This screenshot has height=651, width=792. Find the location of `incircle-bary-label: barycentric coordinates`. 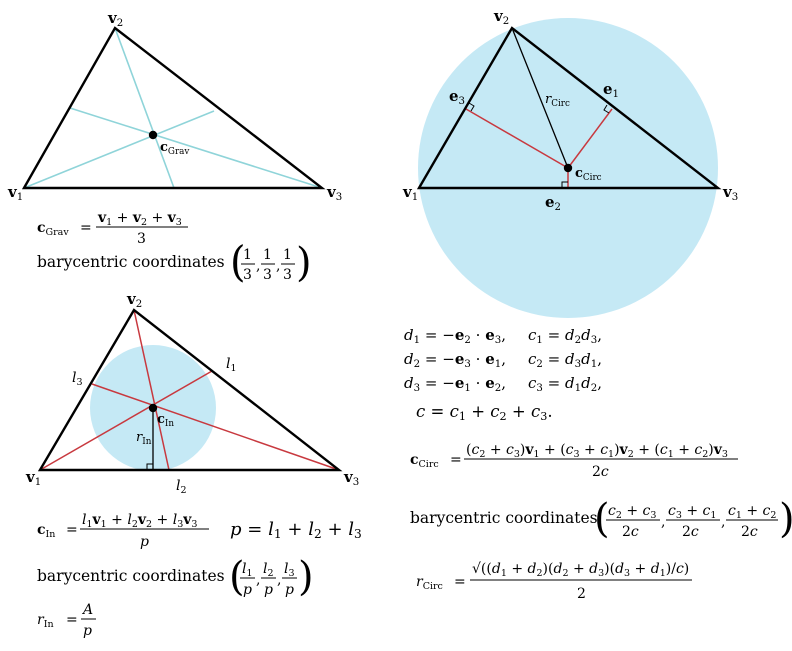

incircle-bary-label: barycentric coordinates is located at coordinates (131, 576).